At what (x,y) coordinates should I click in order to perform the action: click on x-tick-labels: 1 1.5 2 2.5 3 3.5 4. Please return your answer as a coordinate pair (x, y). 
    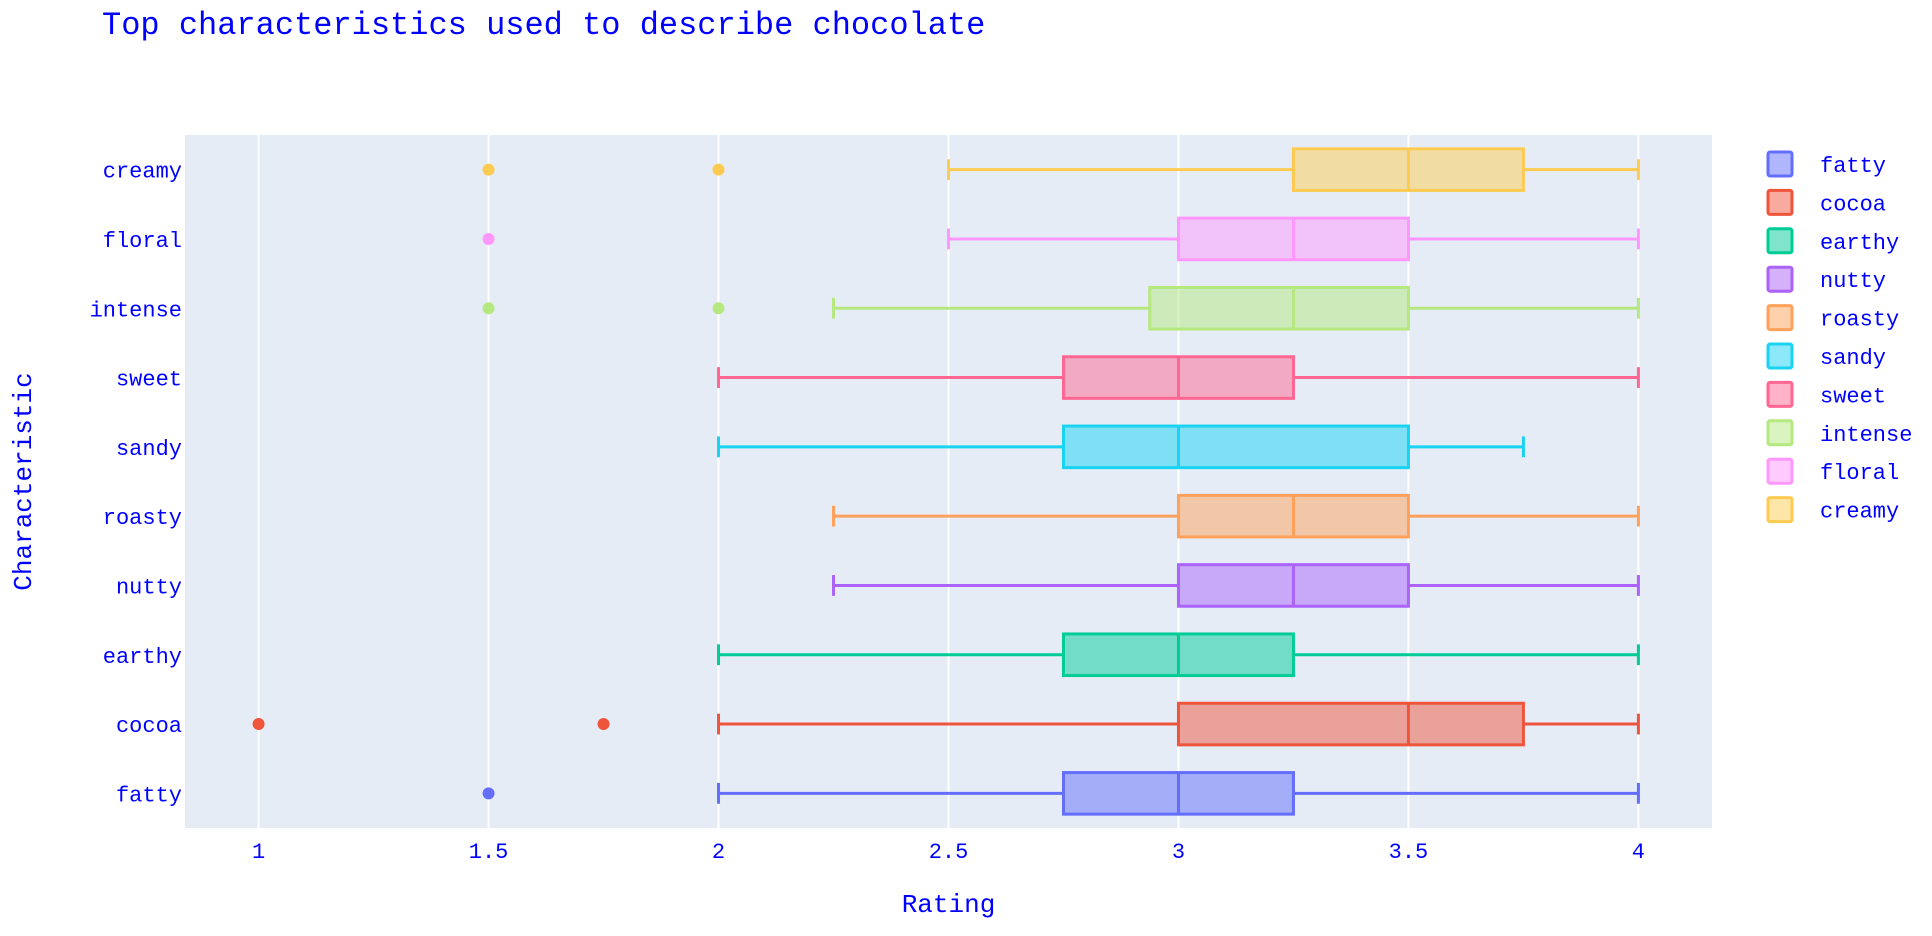
    Looking at the image, I should click on (948, 852).